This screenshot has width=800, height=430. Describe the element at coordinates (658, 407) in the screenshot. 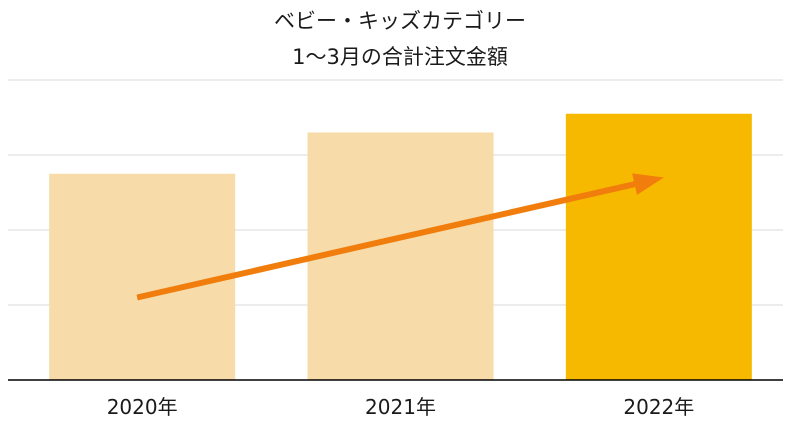

I see `x-tick-label: 2022年` at that location.